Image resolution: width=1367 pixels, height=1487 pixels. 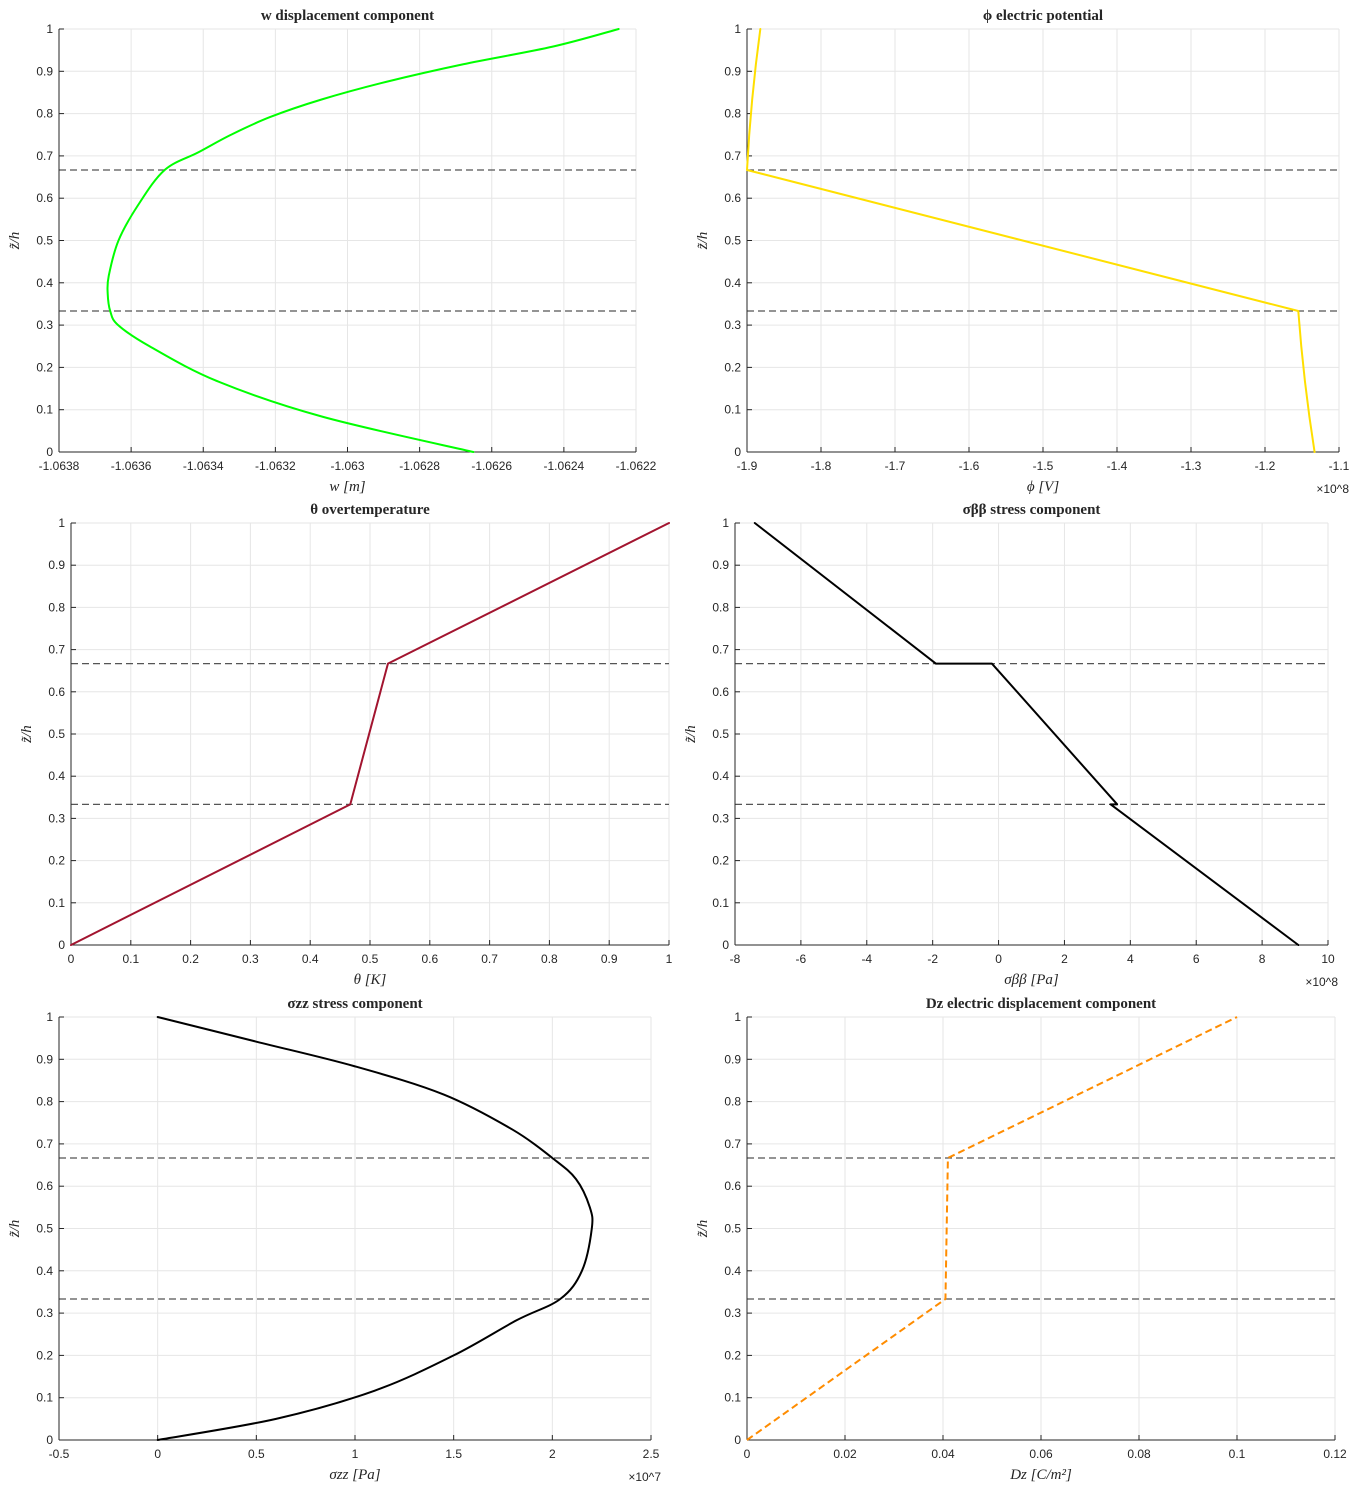 I want to click on x-tick-label: -1.0632, so click(x=275, y=466).